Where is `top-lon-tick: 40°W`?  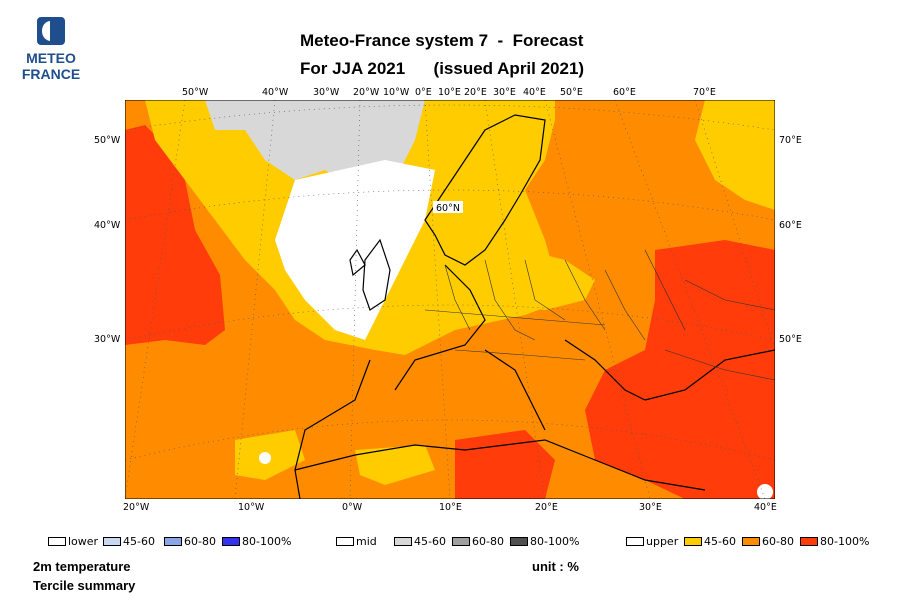
top-lon-tick: 40°W is located at coordinates (275, 92).